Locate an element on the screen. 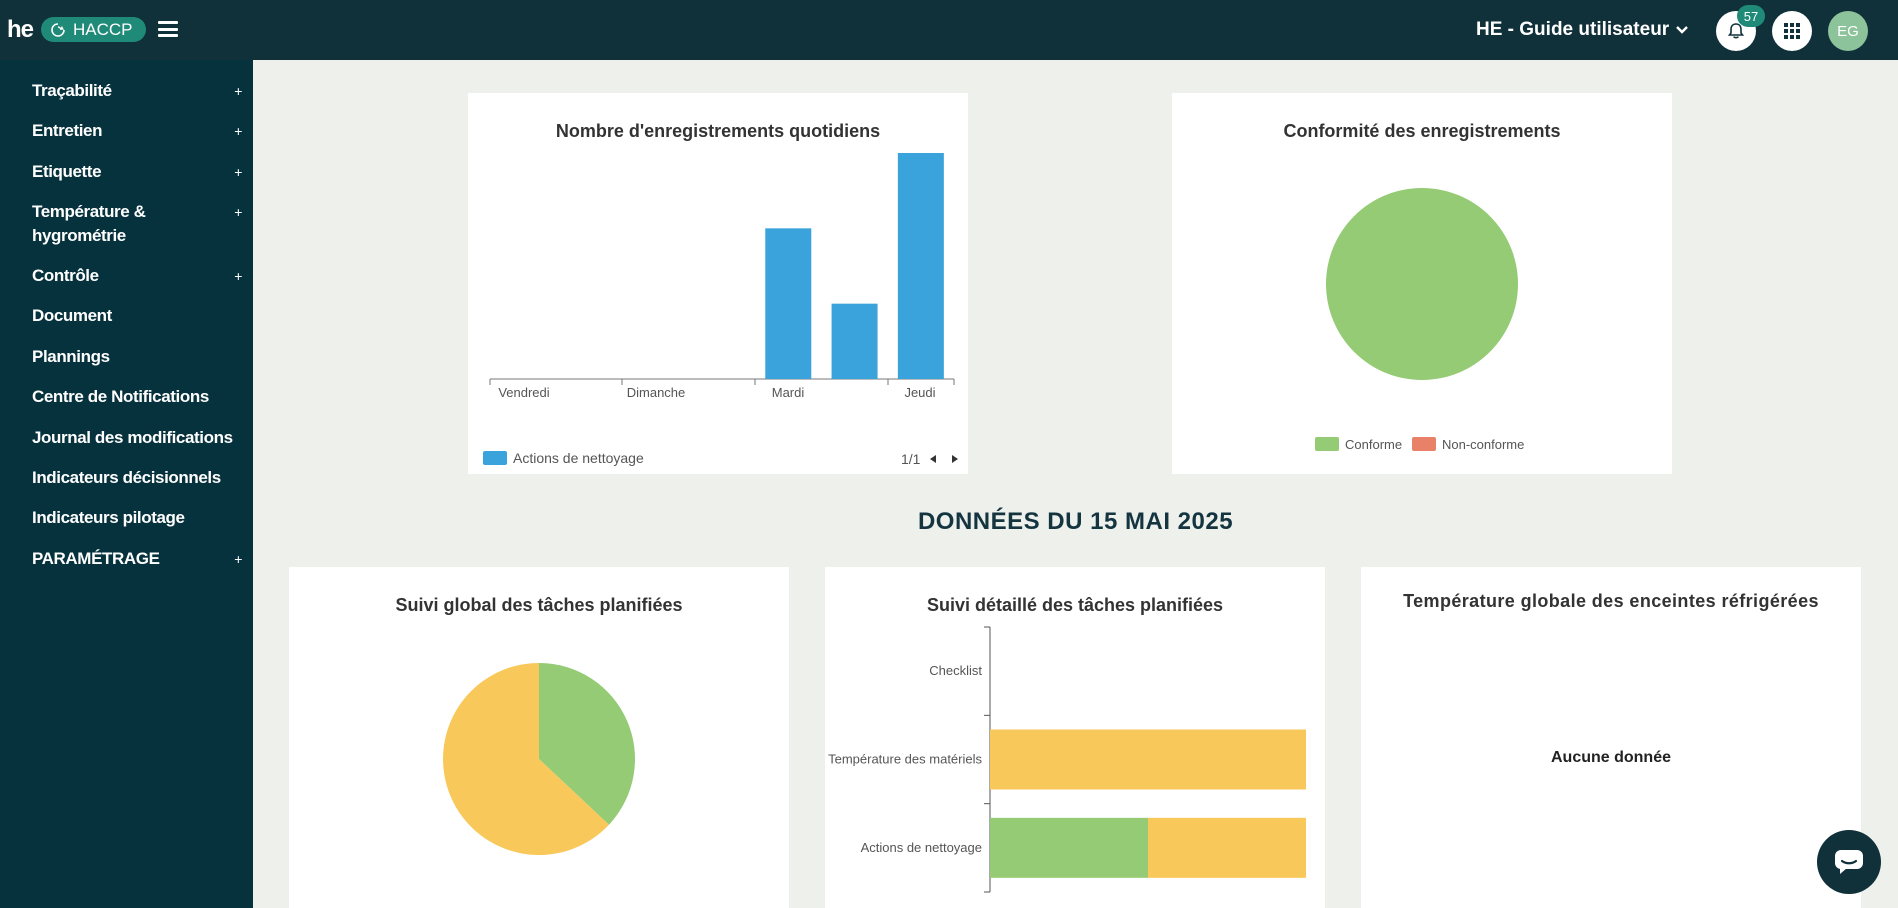  sidebar-item-indicateurs-pilotage: Indicateurs pilotage is located at coordinates (132, 518).